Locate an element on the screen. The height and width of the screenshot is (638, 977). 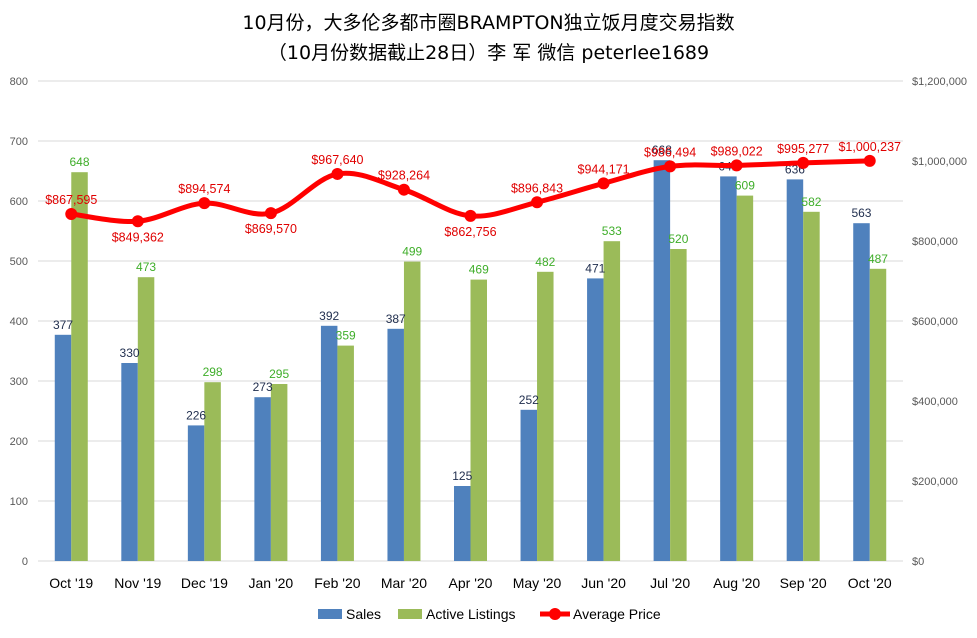
active-listings-data-label: 295 is located at coordinates (279, 374).